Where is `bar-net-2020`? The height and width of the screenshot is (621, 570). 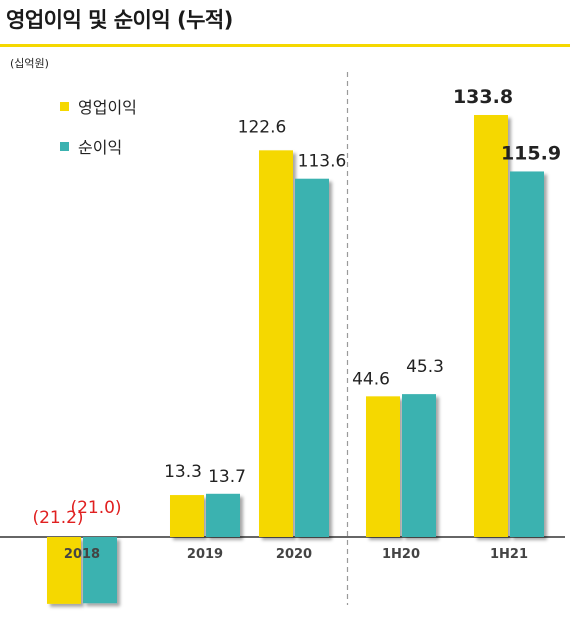 bar-net-2020 is located at coordinates (312, 357).